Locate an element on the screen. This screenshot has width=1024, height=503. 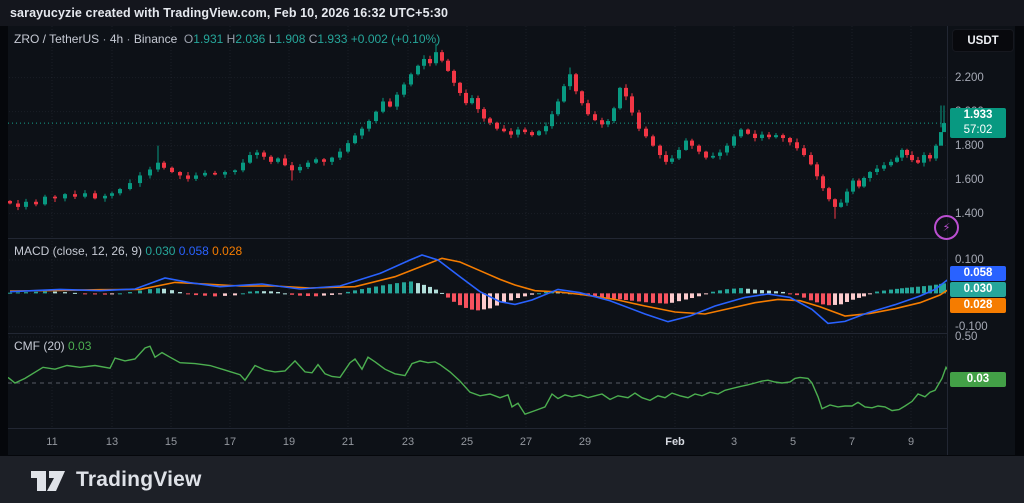
cmf-value: 0.03 is located at coordinates (80, 346).